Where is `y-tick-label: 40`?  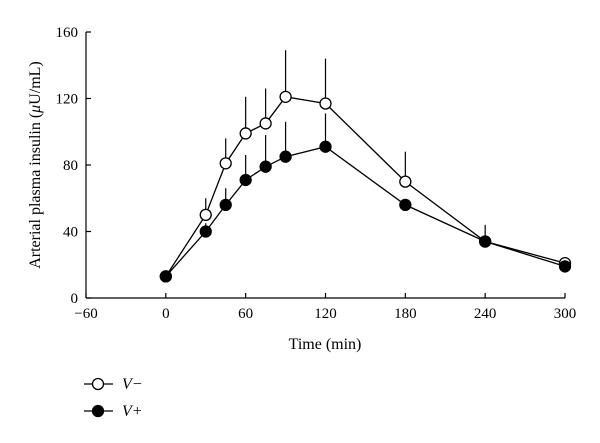 y-tick-label: 40 is located at coordinates (70, 233).